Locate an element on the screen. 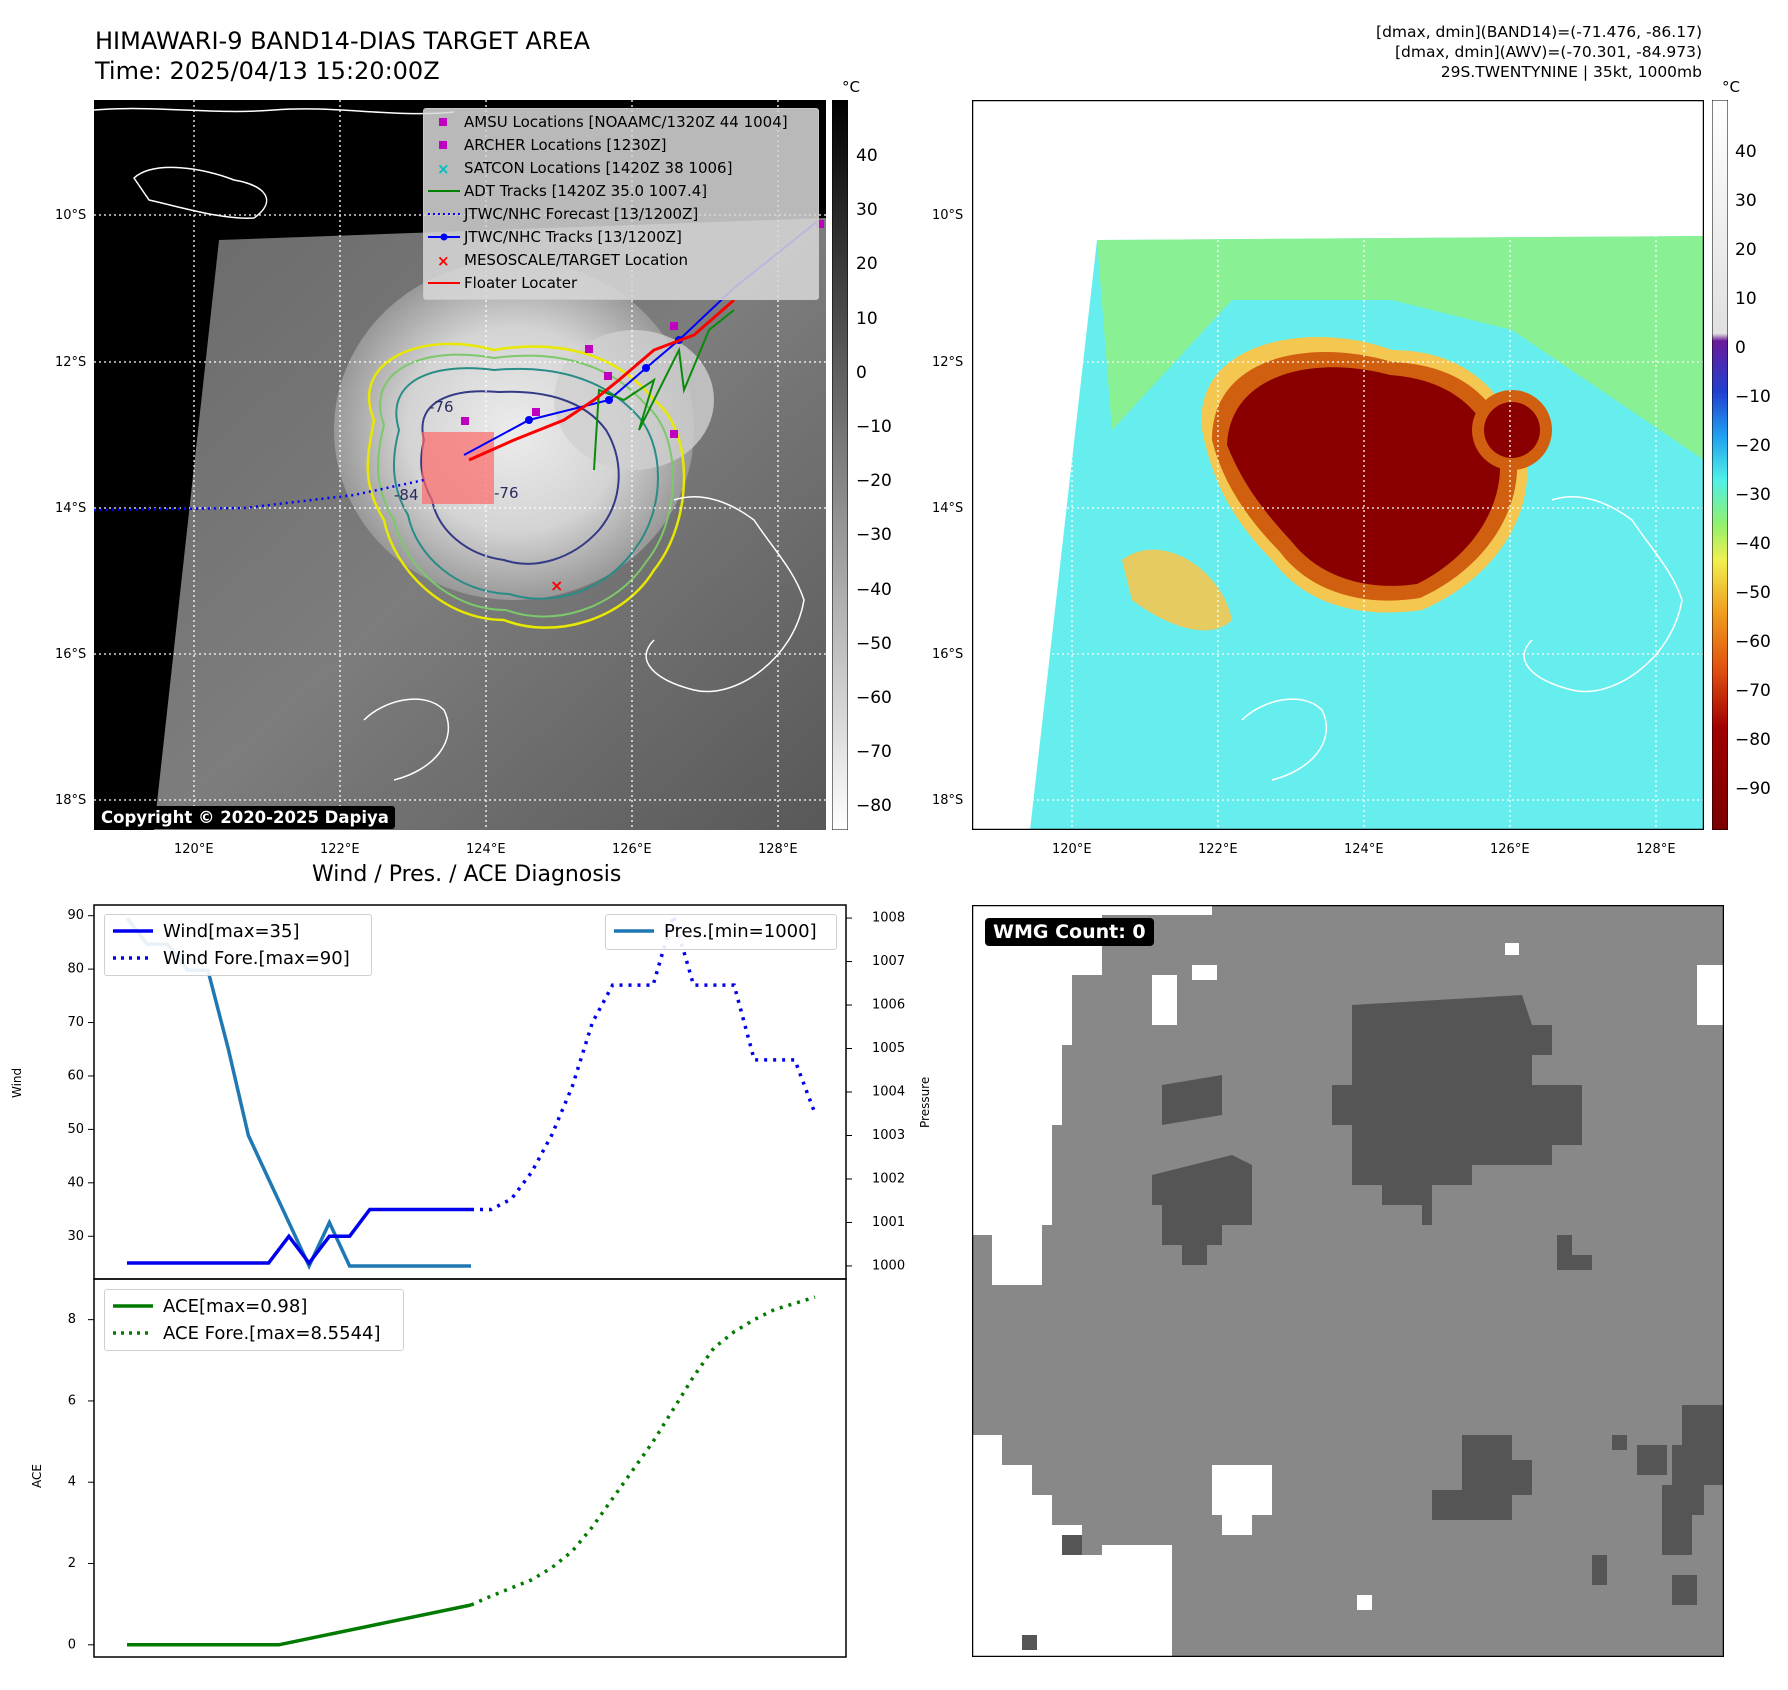 The width and height of the screenshot is (1788, 1690). legend-label-mesoscale: MESOSCALE/TARGET Location is located at coordinates (576, 260).